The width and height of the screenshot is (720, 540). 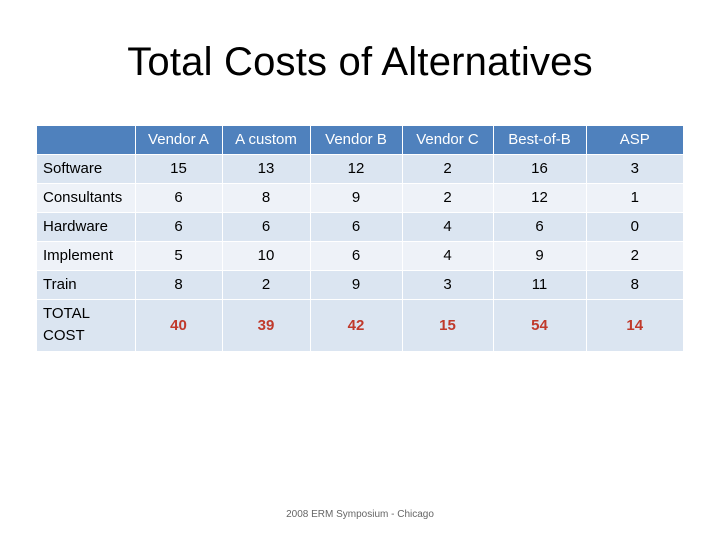 What do you see at coordinates (266, 255) in the screenshot?
I see `table-cell: 10` at bounding box center [266, 255].